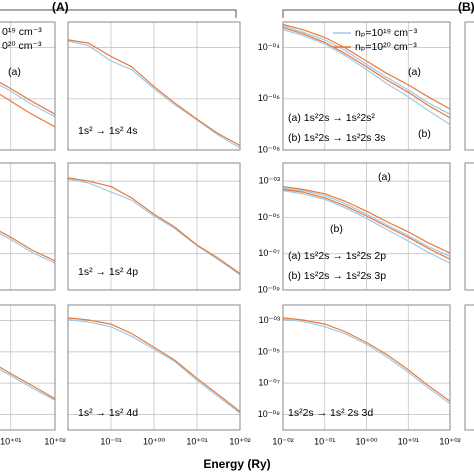  I want to click on x-tick-label: 10⁻⁰², so click(282, 441).